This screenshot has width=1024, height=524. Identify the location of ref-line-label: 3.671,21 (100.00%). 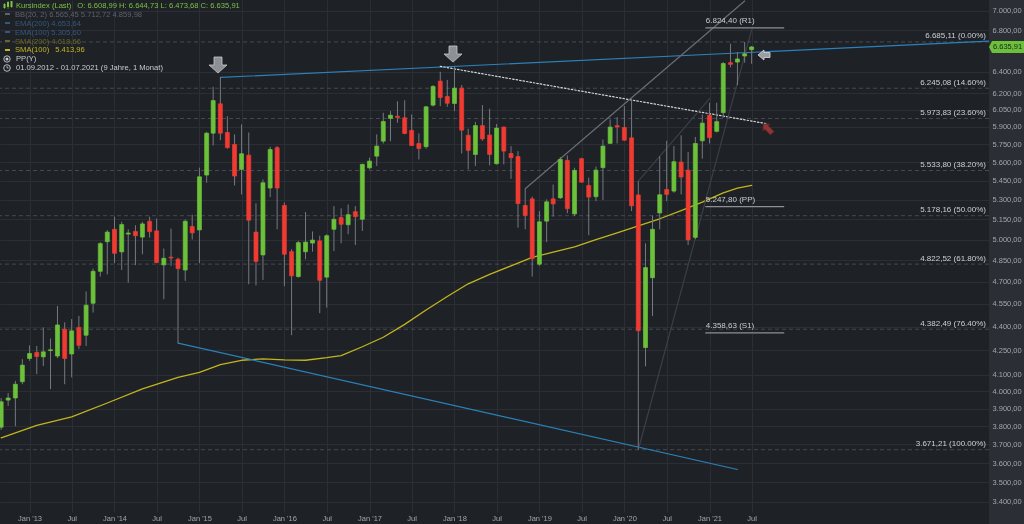
(951, 444).